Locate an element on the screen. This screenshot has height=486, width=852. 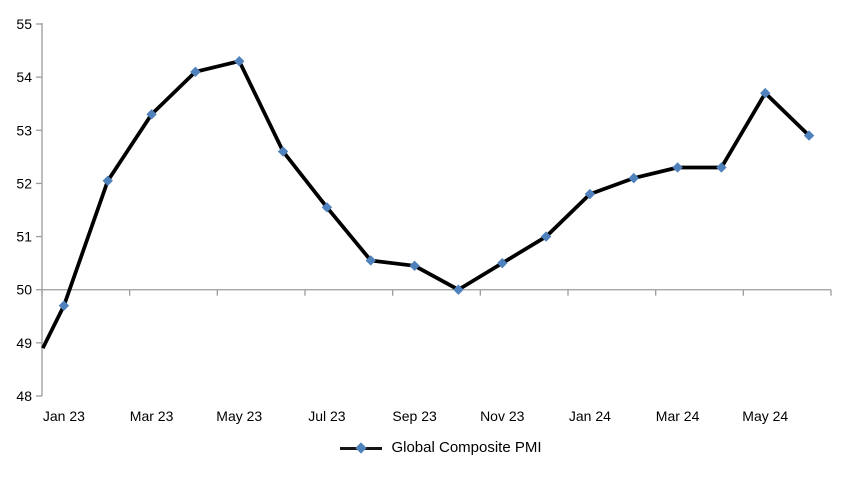
y-tick-label: 49 is located at coordinates (24, 343).